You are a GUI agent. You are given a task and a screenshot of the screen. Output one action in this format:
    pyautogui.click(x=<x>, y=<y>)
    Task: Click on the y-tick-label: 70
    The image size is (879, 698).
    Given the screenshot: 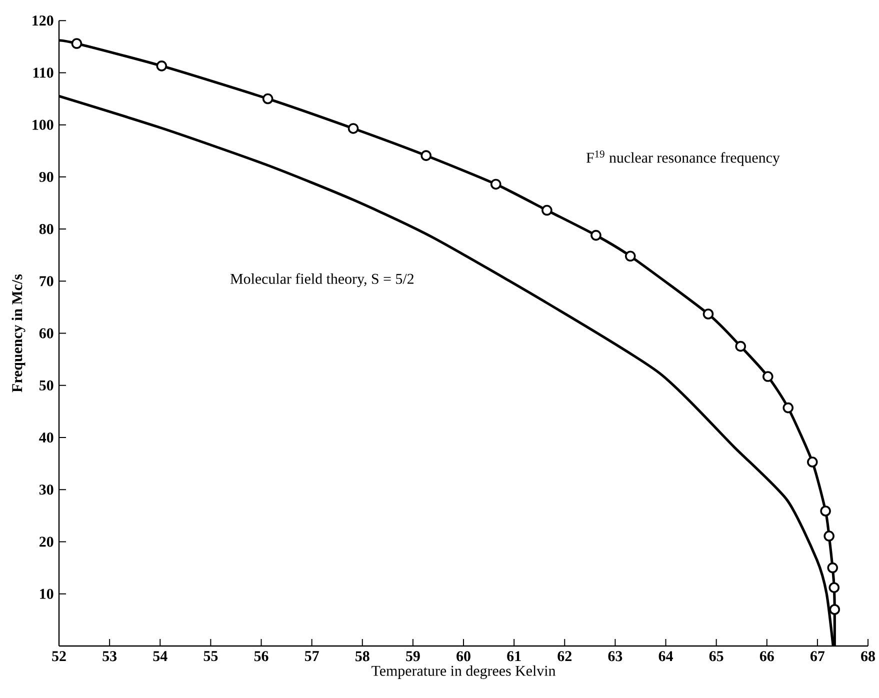 What is the action you would take?
    pyautogui.click(x=47, y=281)
    